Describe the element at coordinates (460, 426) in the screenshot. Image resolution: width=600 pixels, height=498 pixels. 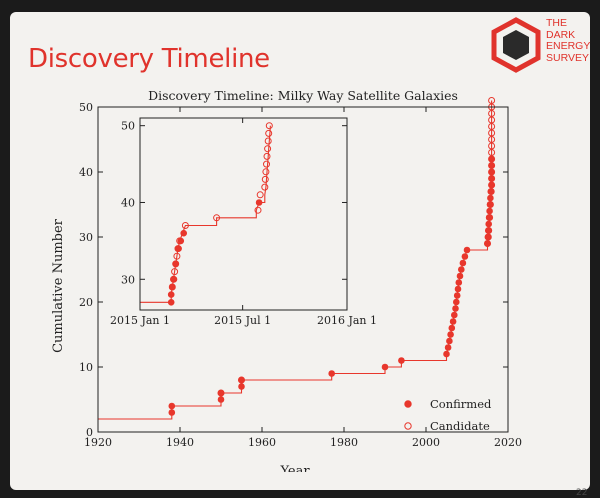
I see `legend-label: Candidate` at that location.